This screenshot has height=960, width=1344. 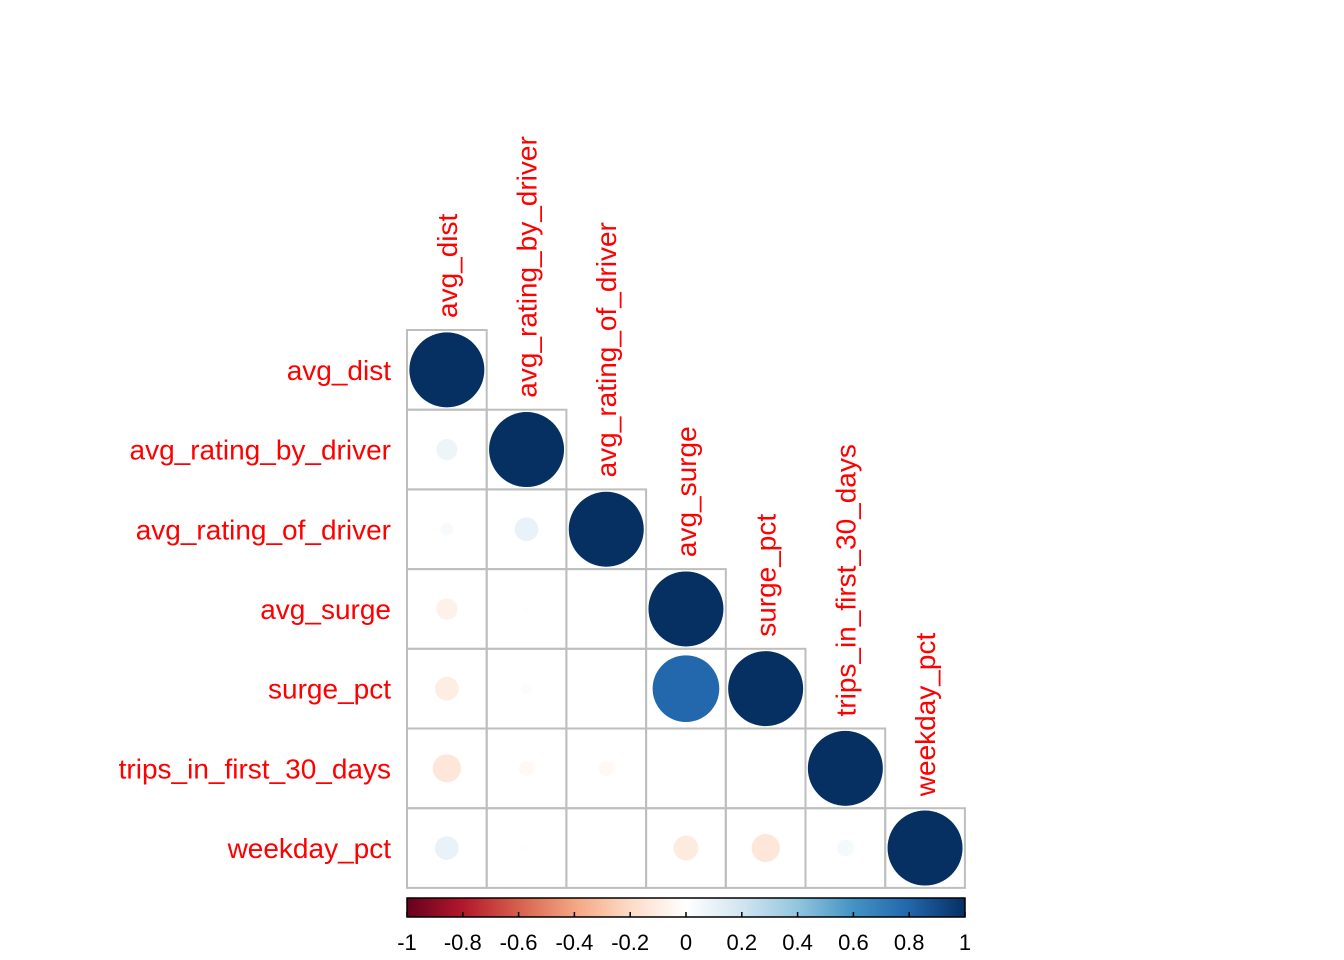 I want to click on colorbar-tick-label: -0.2, so click(x=630, y=942).